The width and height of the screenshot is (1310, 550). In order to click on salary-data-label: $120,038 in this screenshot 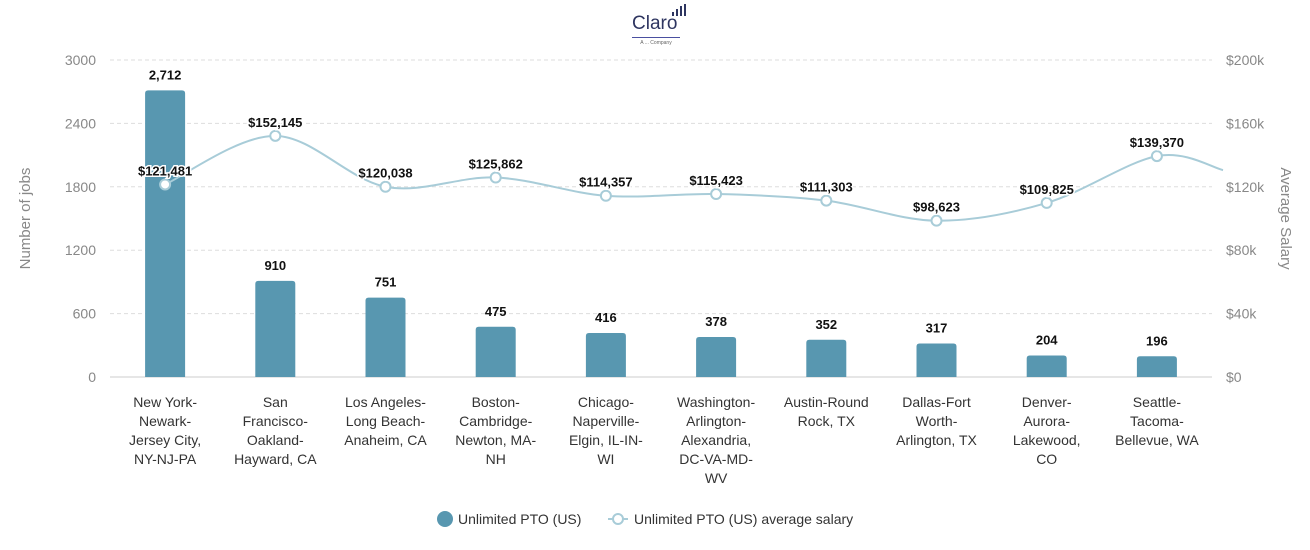, I will do `click(385, 173)`.